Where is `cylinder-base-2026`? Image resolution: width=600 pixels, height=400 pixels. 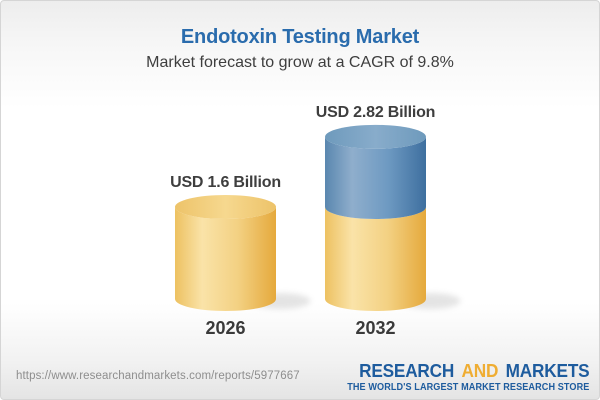
cylinder-base-2026 is located at coordinates (225, 259).